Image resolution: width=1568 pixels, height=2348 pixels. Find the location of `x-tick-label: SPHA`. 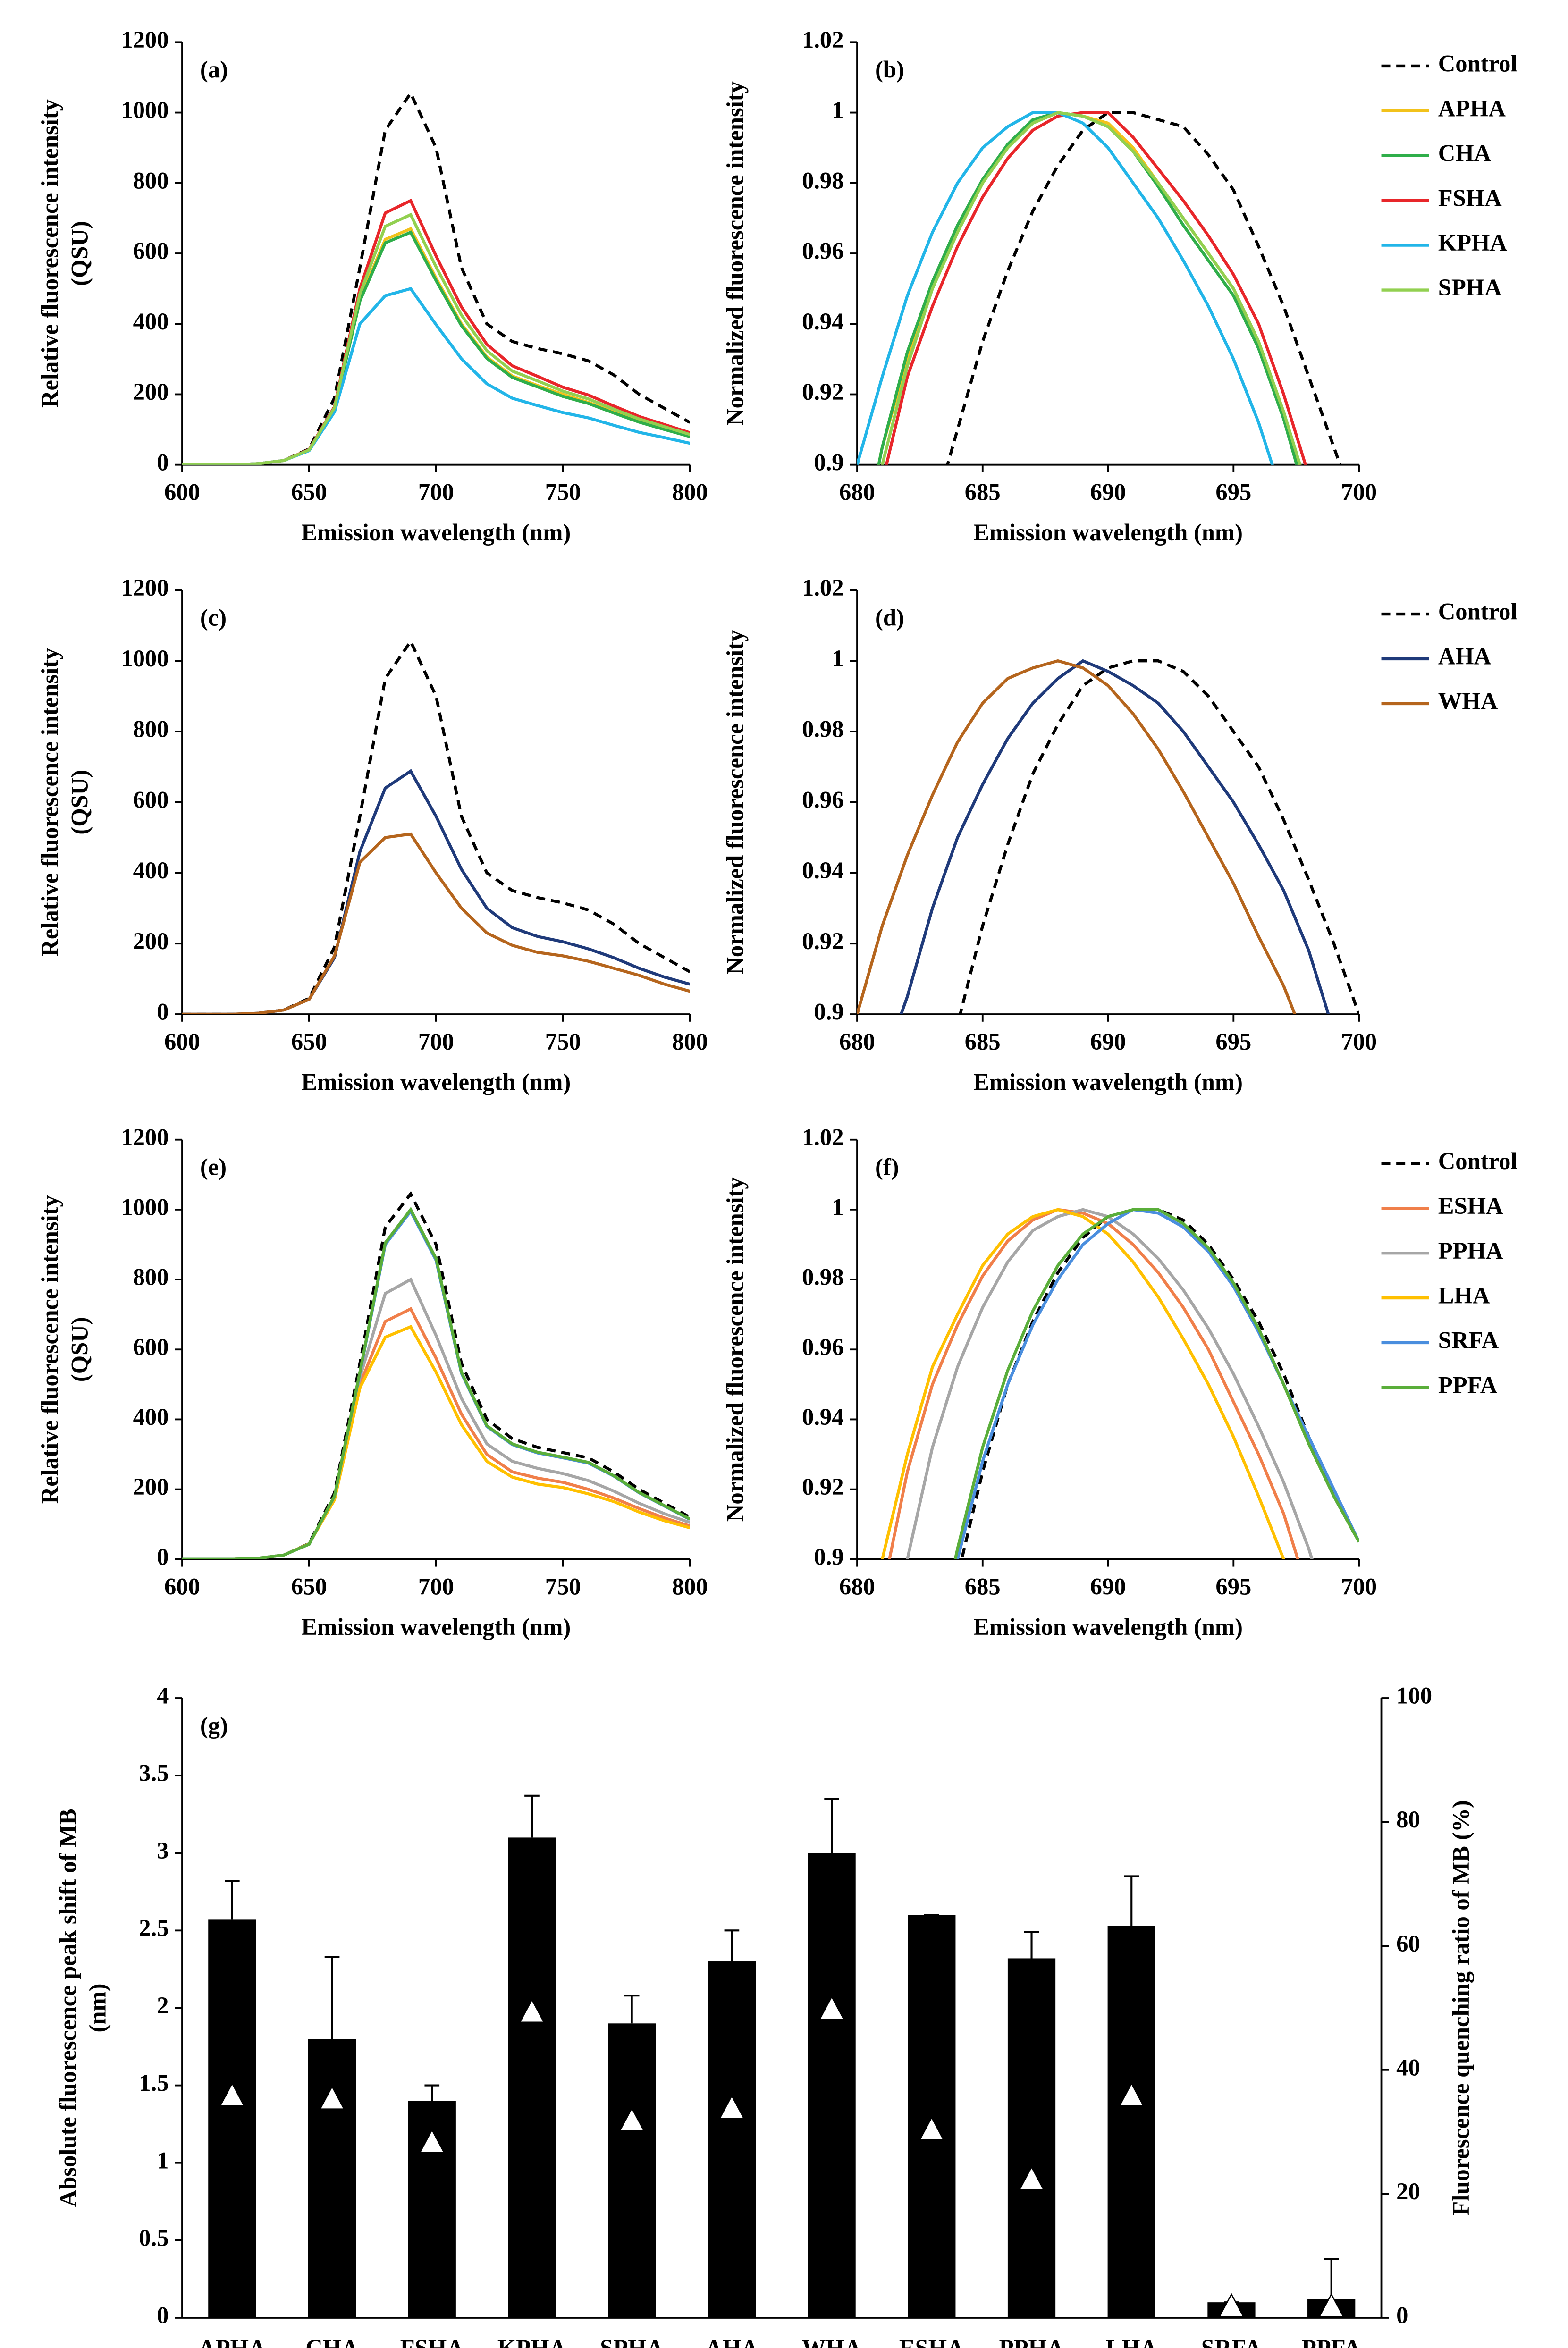

x-tick-label: SPHA is located at coordinates (632, 2341).